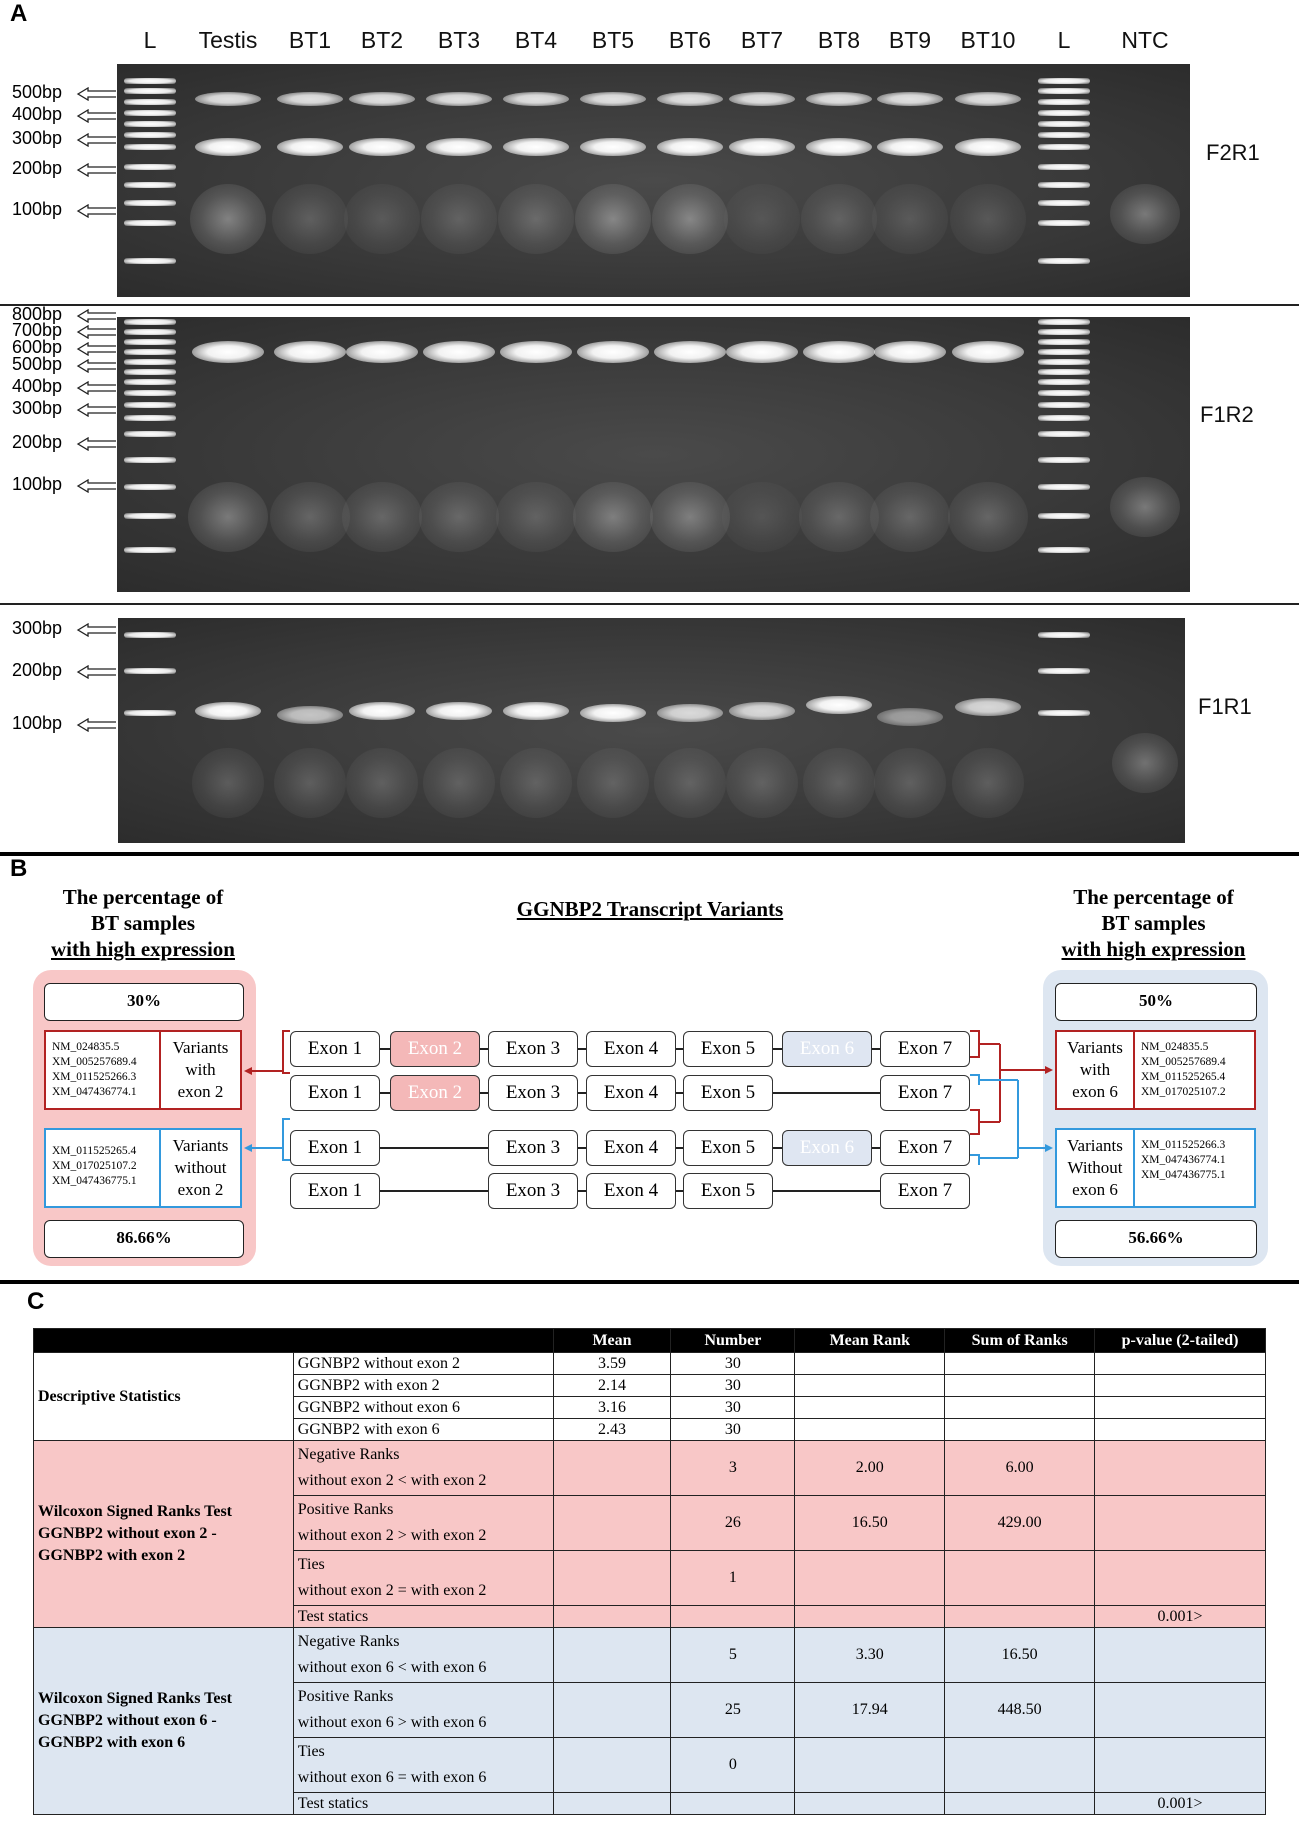  What do you see at coordinates (612, 1340) in the screenshot?
I see `header-mean: Mean` at bounding box center [612, 1340].